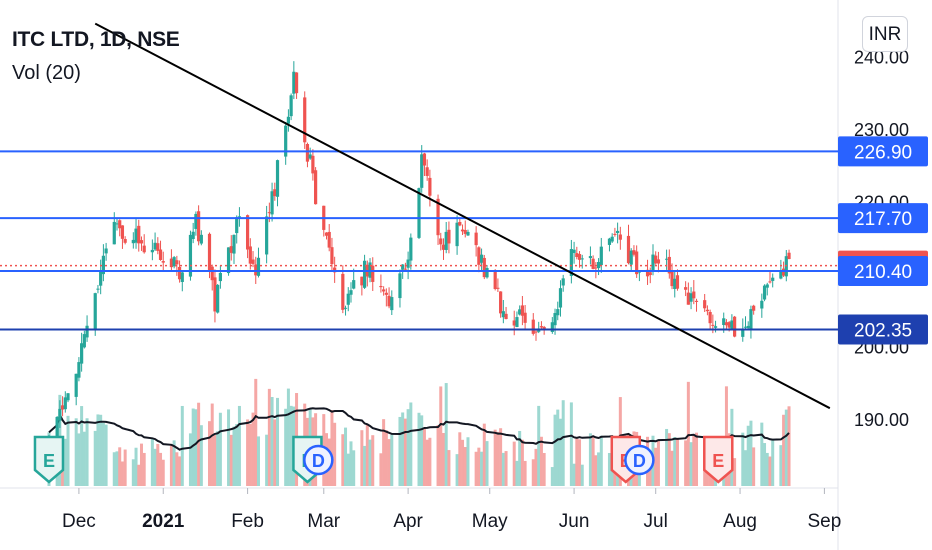 This screenshot has height=550, width=932. What do you see at coordinates (96, 39) in the screenshot?
I see `chart-title: ITC LTD, 1D, NSE` at bounding box center [96, 39].